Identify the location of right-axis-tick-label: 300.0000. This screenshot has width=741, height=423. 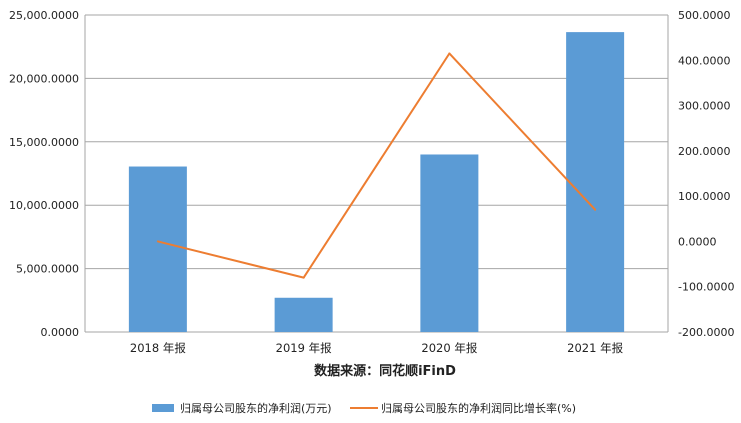
(704, 106).